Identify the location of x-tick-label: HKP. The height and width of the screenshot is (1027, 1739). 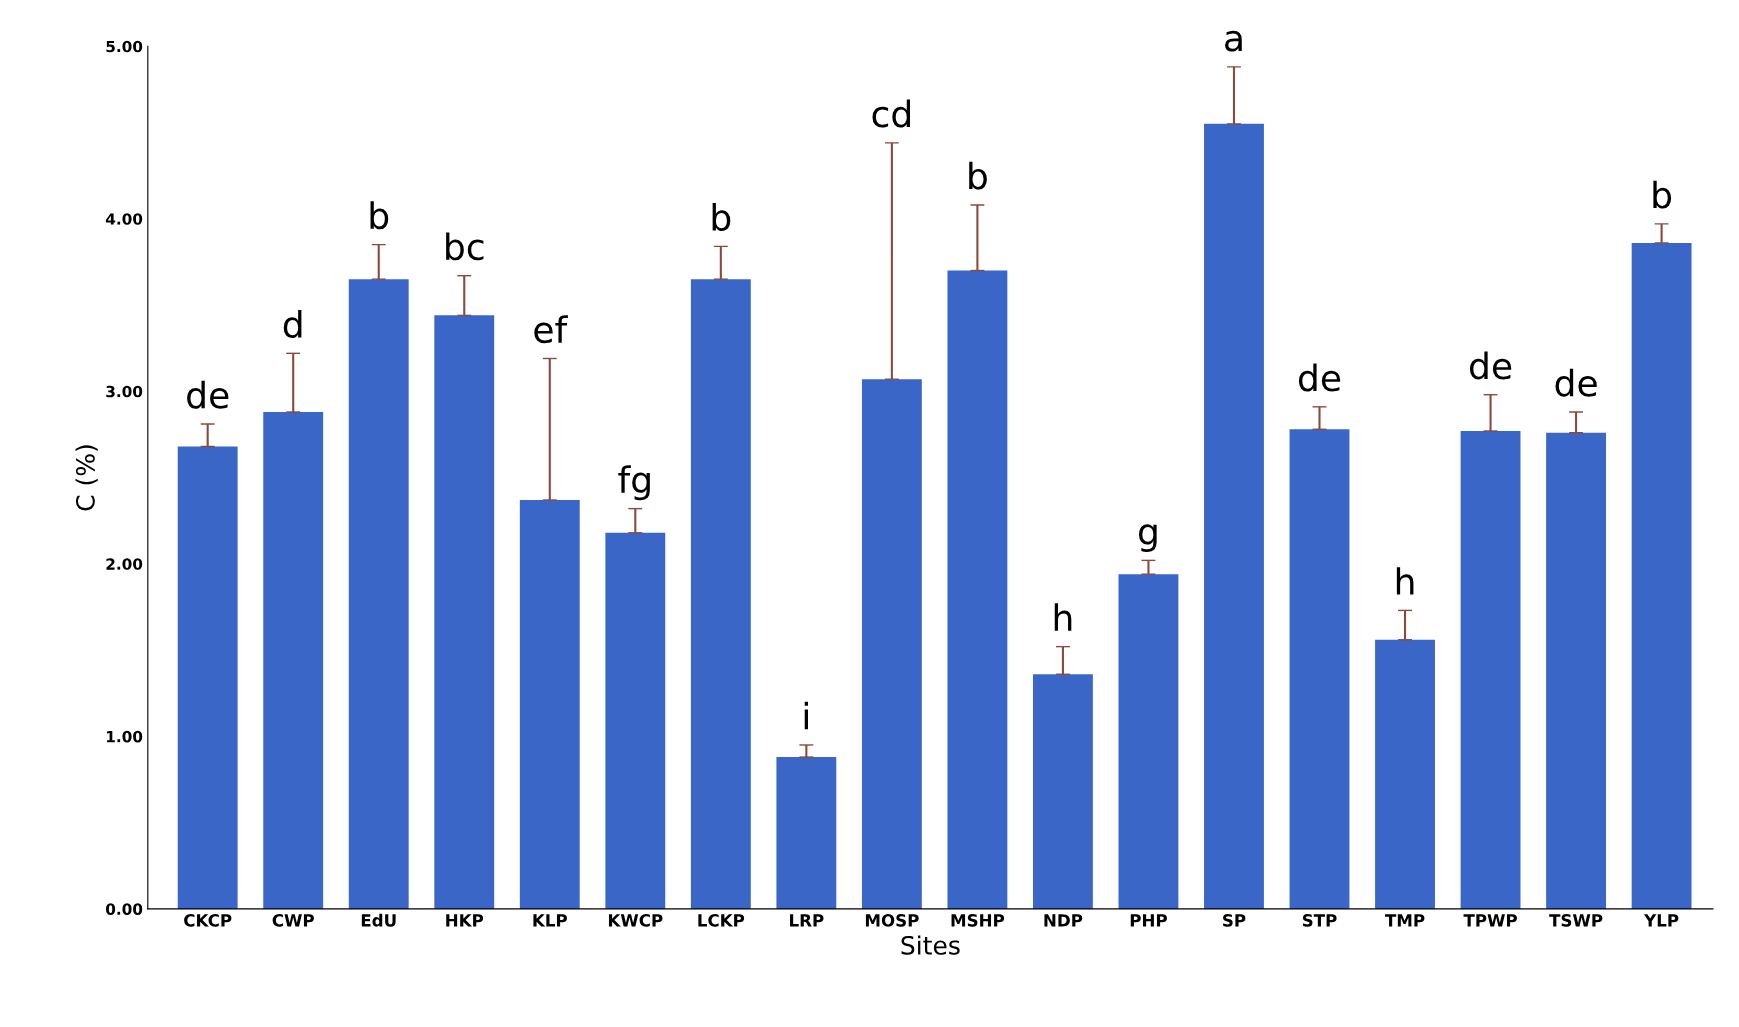
(465, 920).